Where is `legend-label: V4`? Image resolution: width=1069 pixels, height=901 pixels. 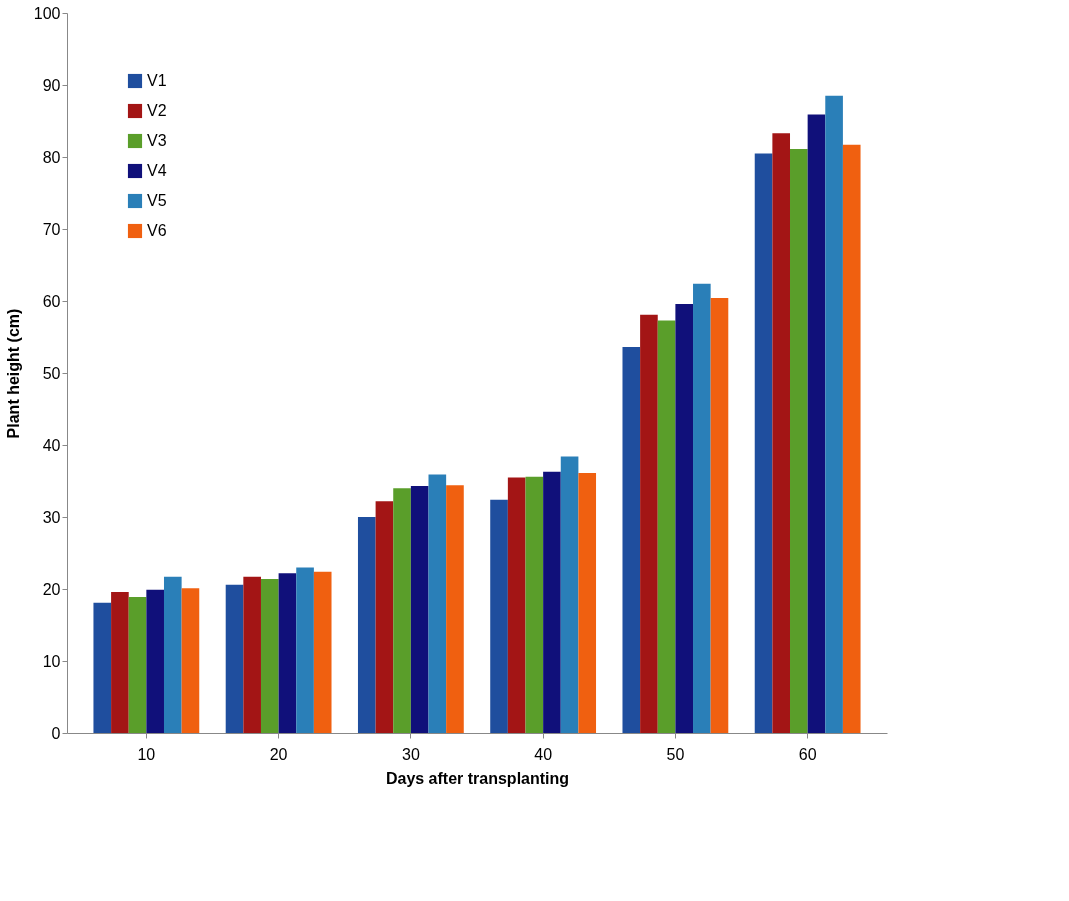
legend-label: V4 is located at coordinates (157, 170).